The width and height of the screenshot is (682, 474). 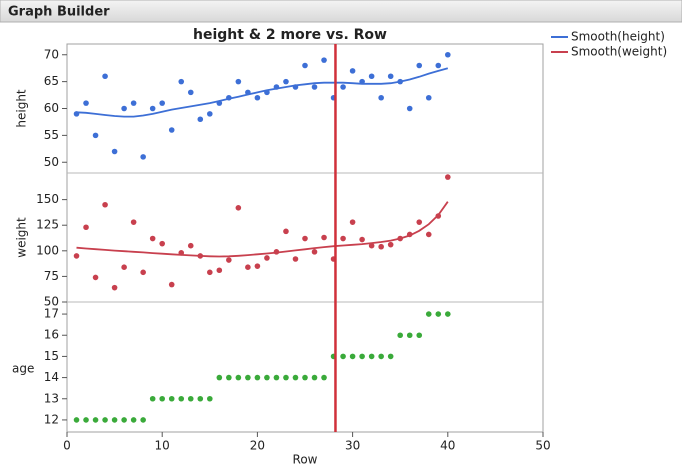 I want to click on x-tick-label: 40, so click(x=447, y=446).